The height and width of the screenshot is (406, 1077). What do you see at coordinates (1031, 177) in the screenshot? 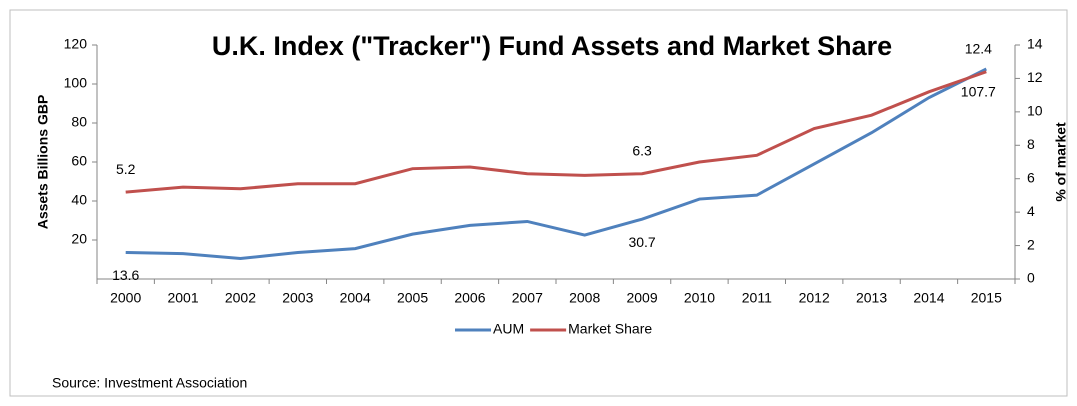
I see `y2-tick-label: 6` at bounding box center [1031, 177].